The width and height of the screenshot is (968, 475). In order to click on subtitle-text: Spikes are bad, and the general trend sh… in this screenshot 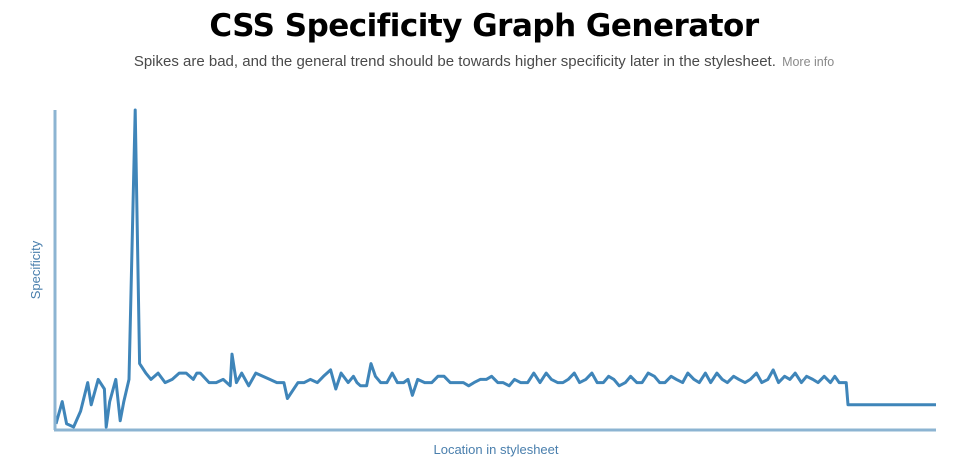, I will do `click(454, 61)`.